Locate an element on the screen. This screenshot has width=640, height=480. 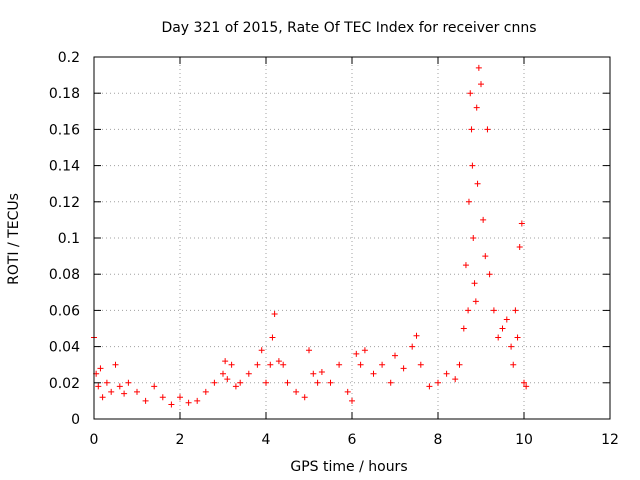
x-tick-label: 8 is located at coordinates (438, 440).